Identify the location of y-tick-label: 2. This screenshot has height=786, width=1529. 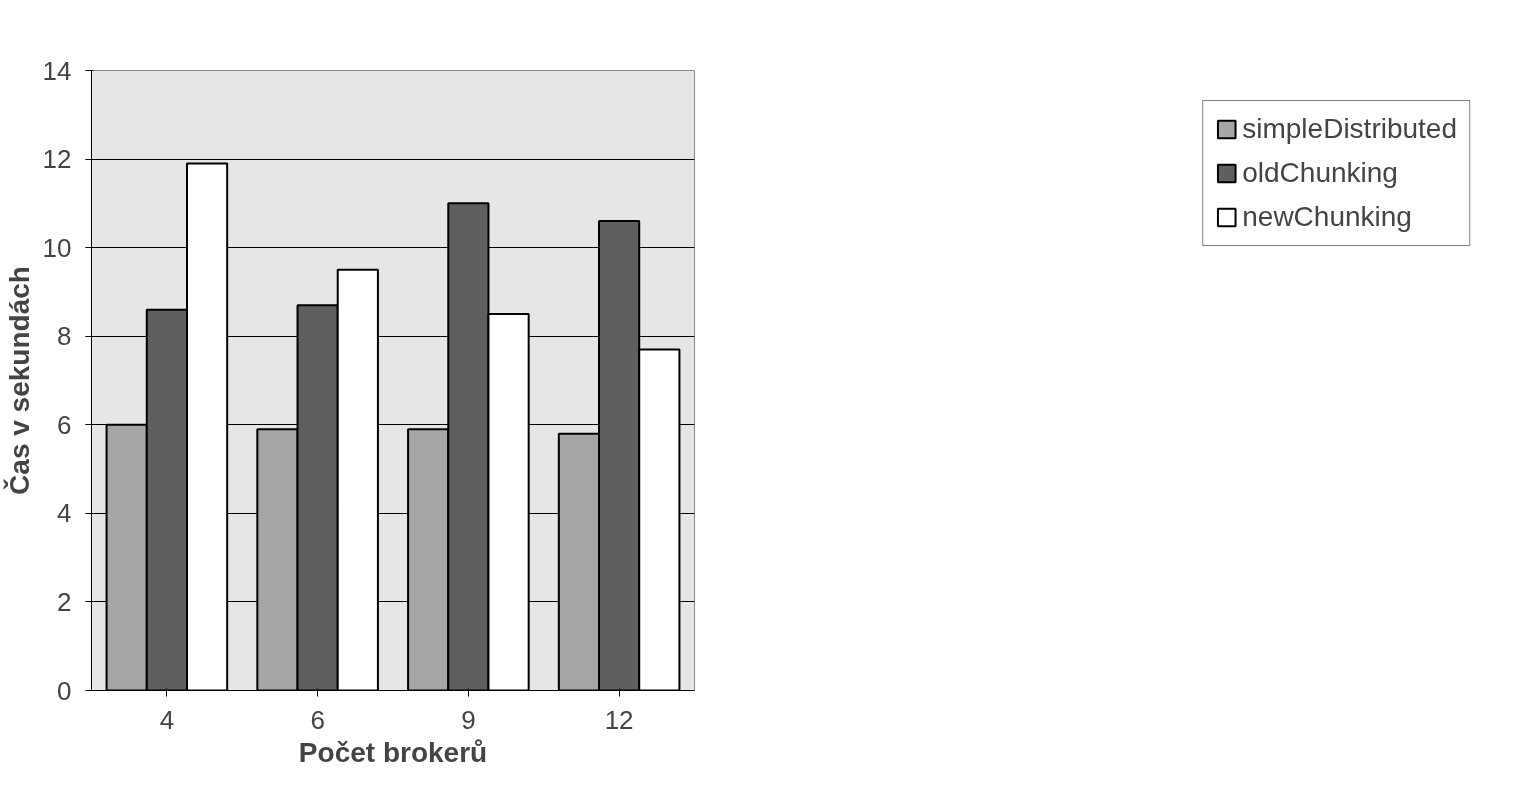
(64, 601).